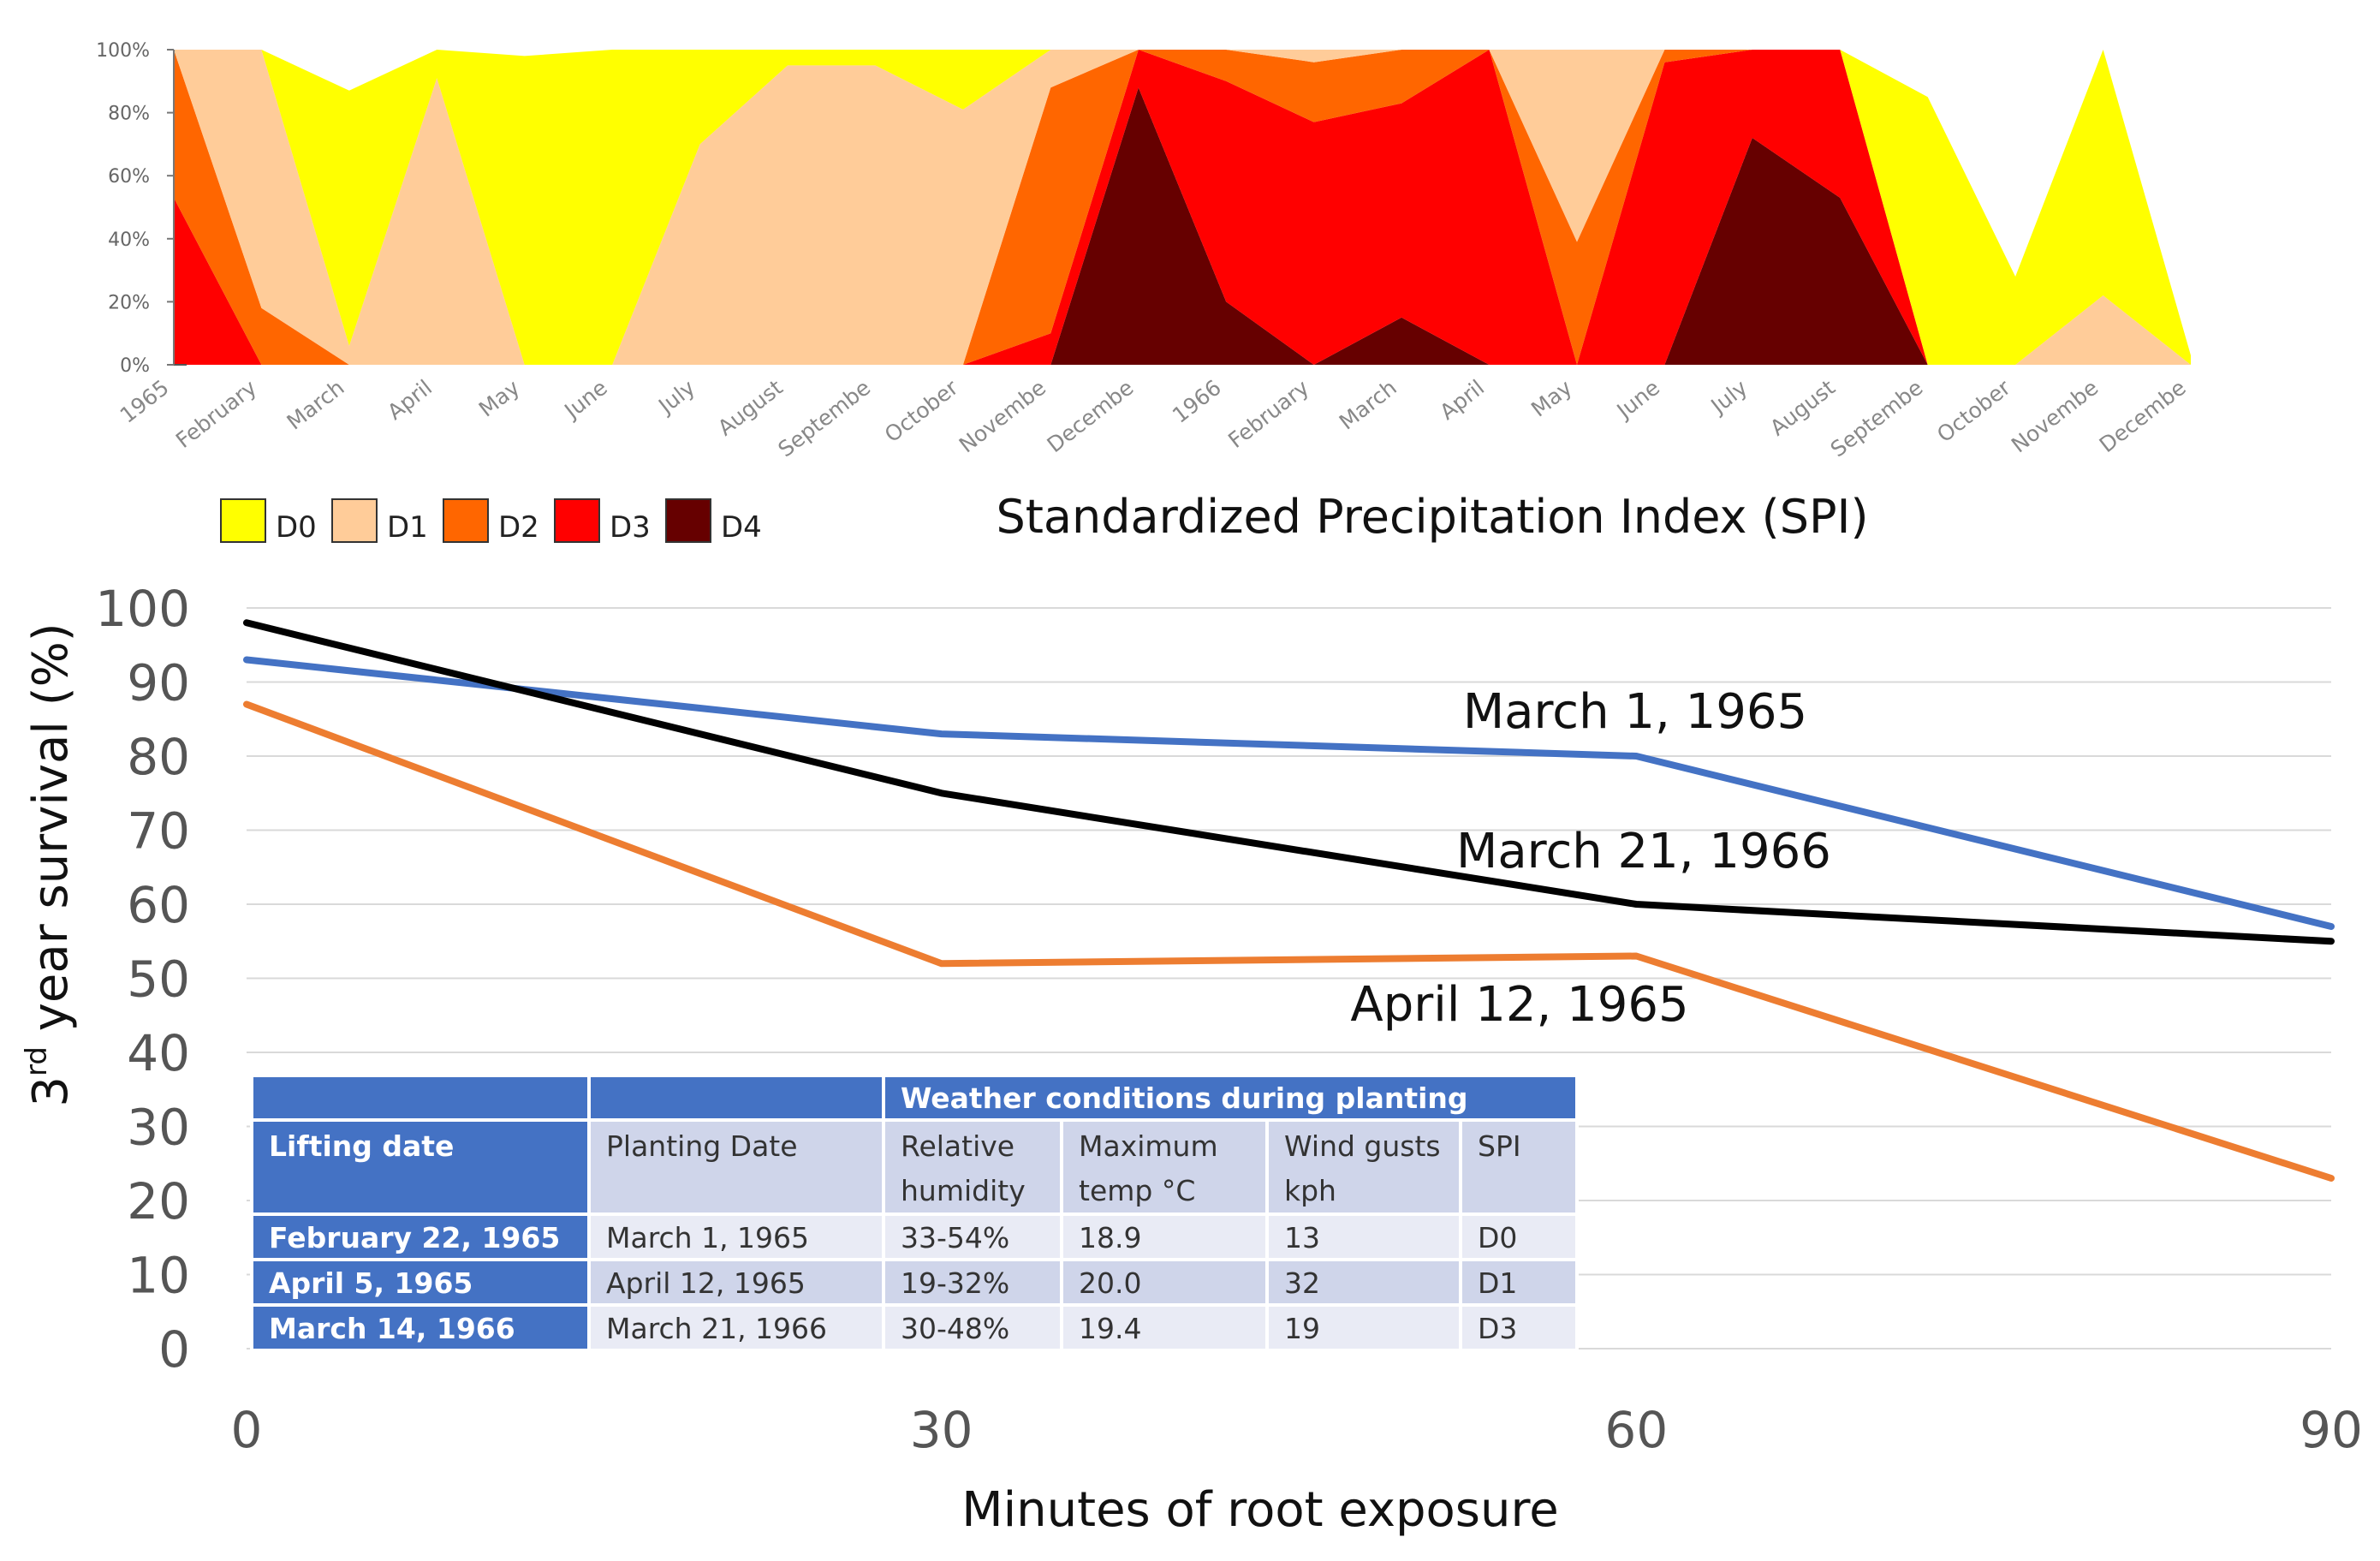 The height and width of the screenshot is (1561, 2380). Describe the element at coordinates (2055, 416) in the screenshot. I see `spi-x-tick-label: Novembe` at that location.